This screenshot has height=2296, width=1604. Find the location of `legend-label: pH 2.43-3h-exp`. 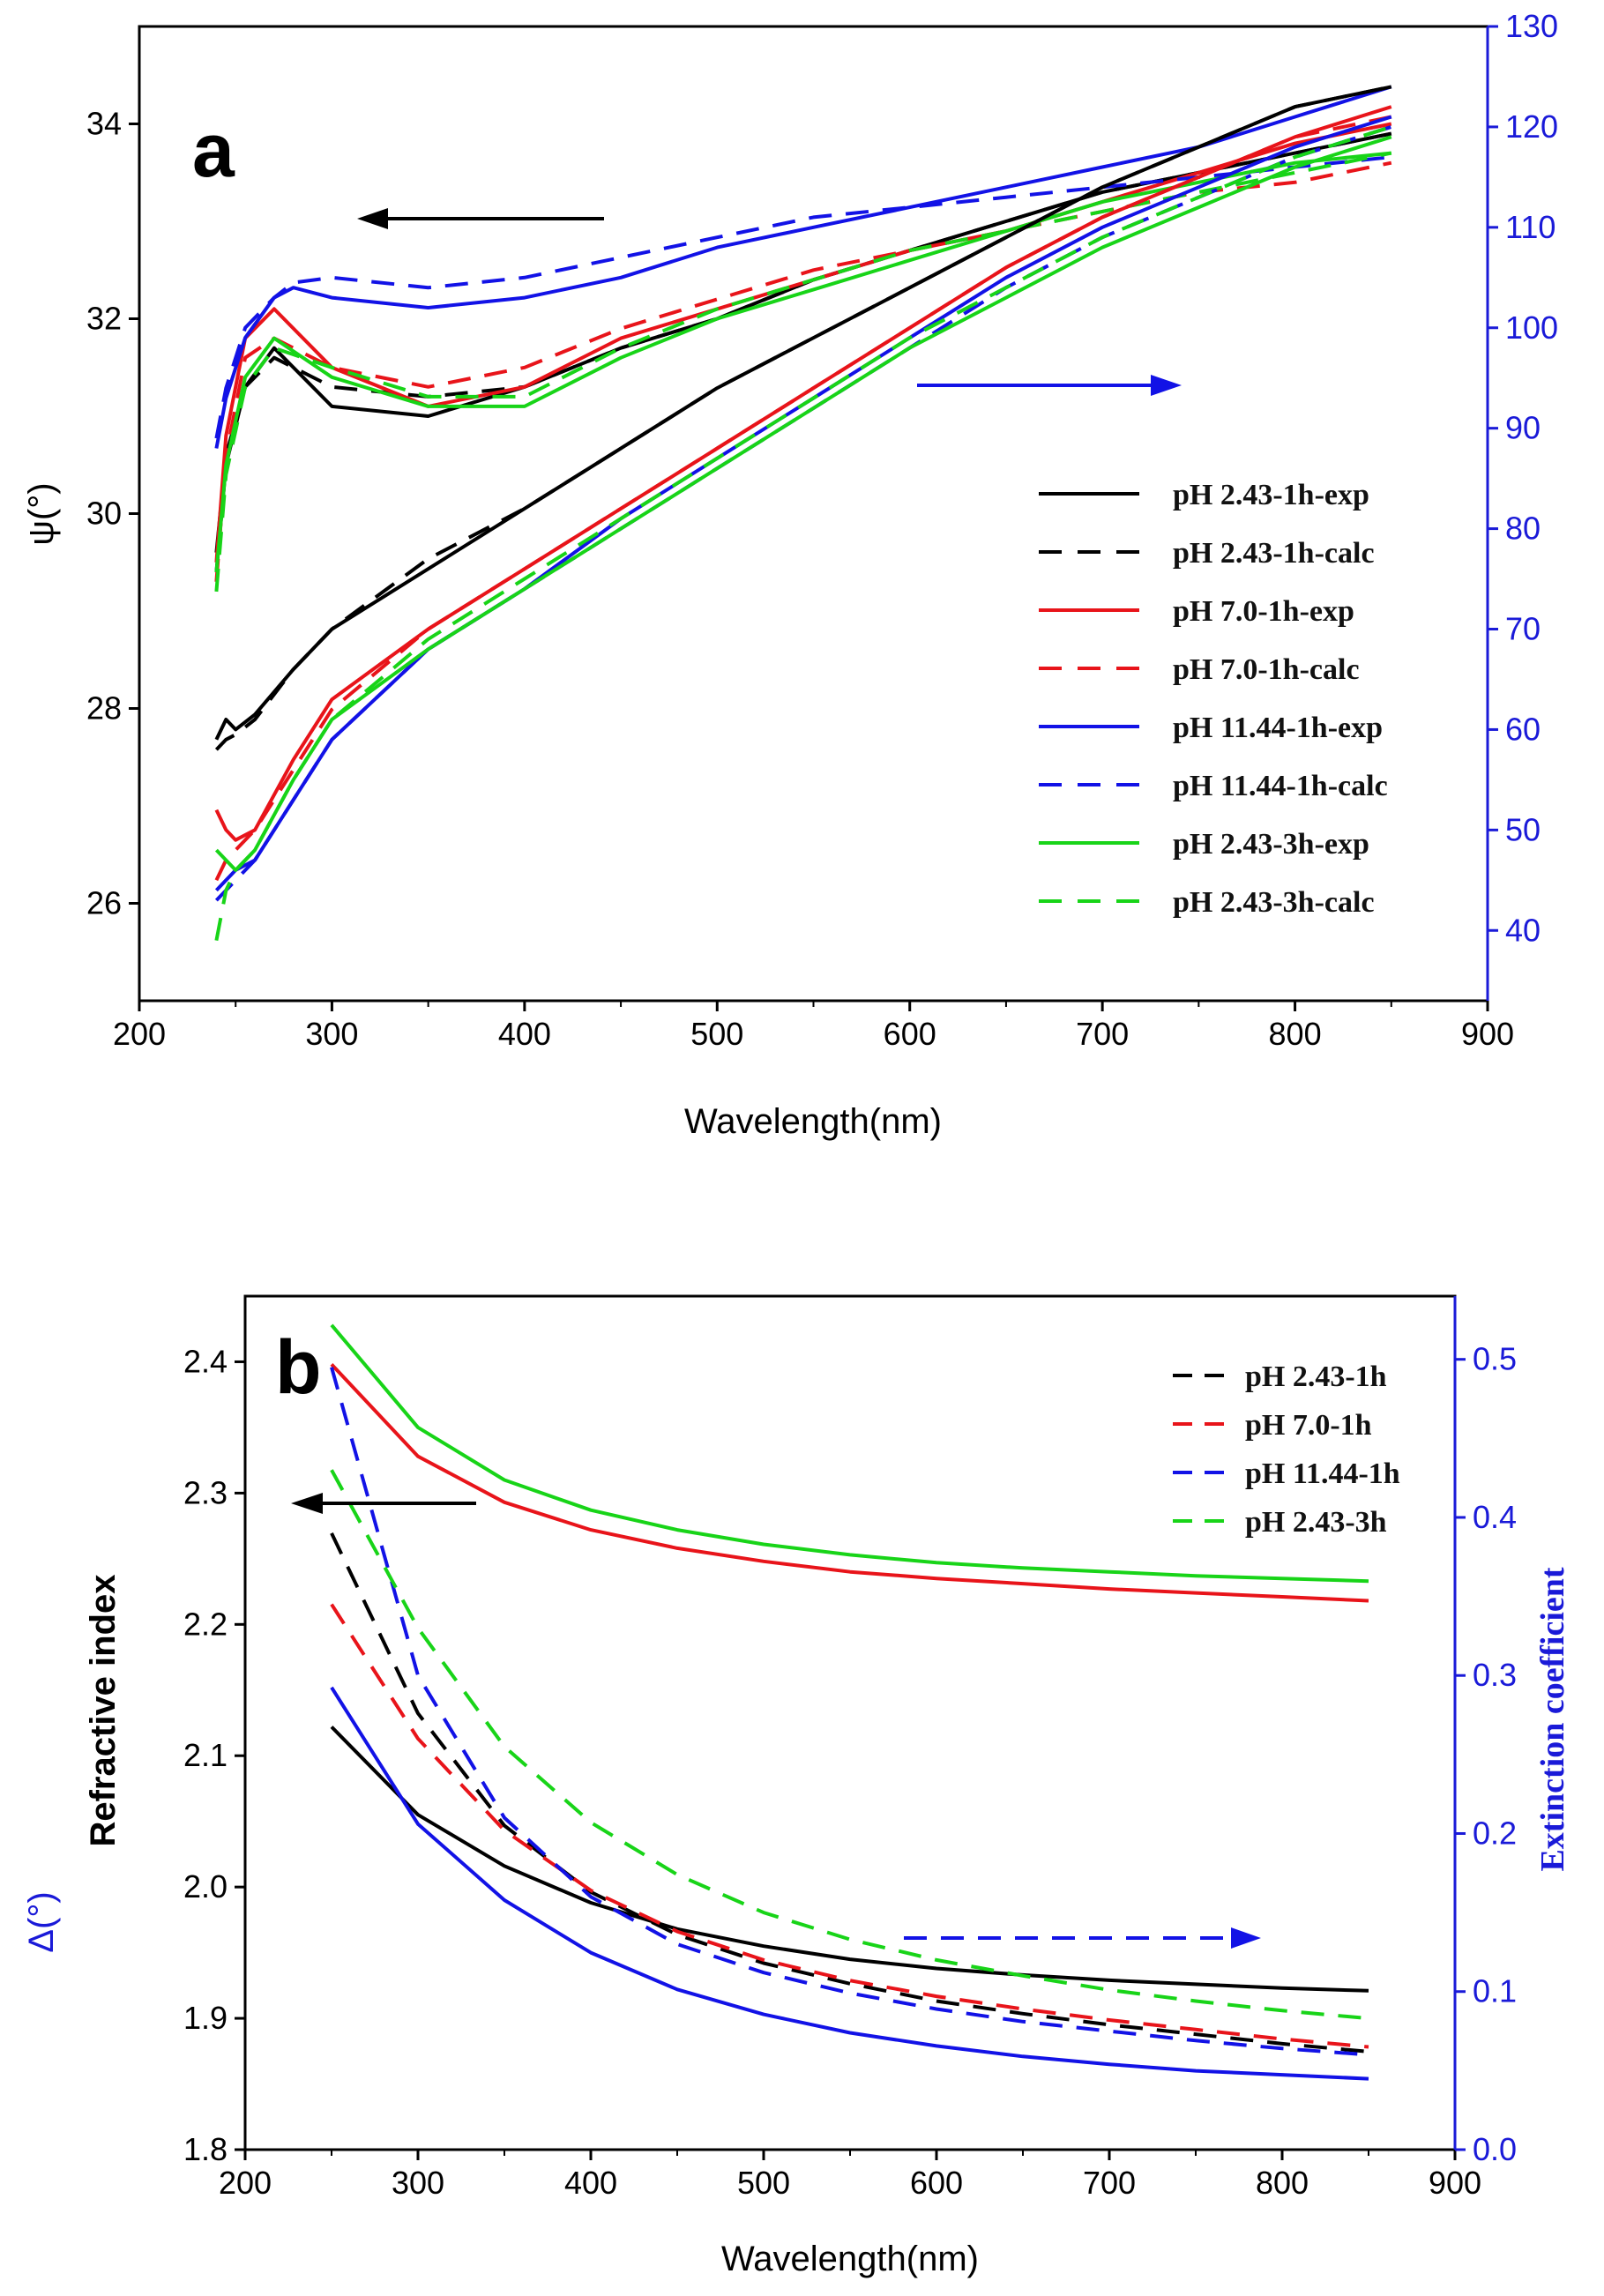

legend-label: pH 2.43-3h-exp is located at coordinates (1271, 844).